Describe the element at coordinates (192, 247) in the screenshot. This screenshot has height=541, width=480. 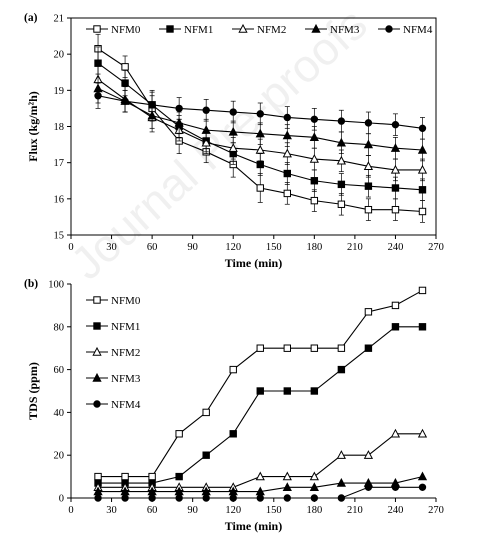
I see `x-tick-label: 90` at that location.